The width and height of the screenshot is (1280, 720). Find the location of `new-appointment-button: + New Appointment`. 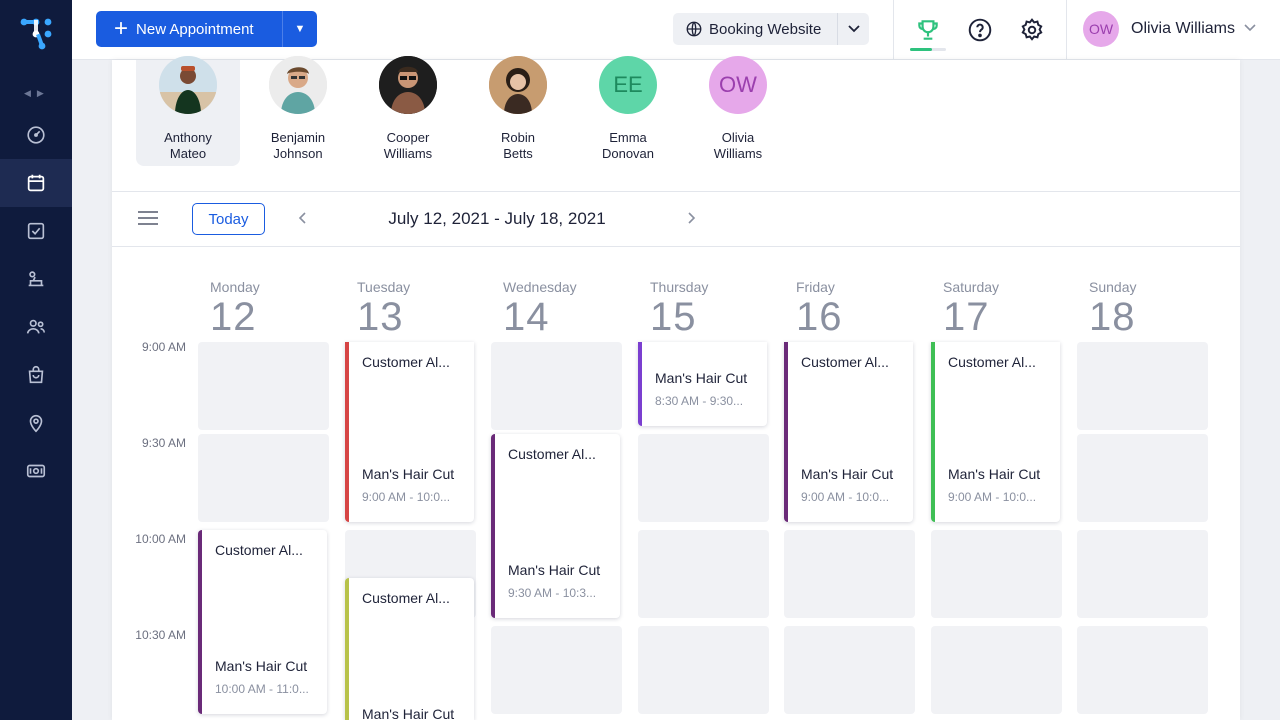

new-appointment-button: + New Appointment is located at coordinates (189, 29).